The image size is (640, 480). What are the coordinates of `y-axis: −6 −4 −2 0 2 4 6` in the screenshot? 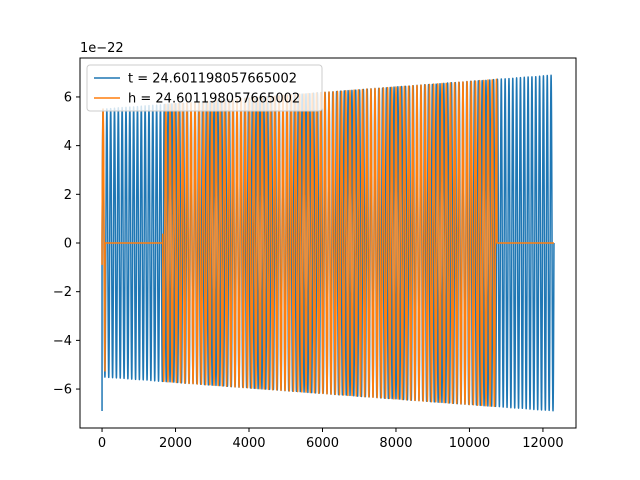 It's located at (66, 244).